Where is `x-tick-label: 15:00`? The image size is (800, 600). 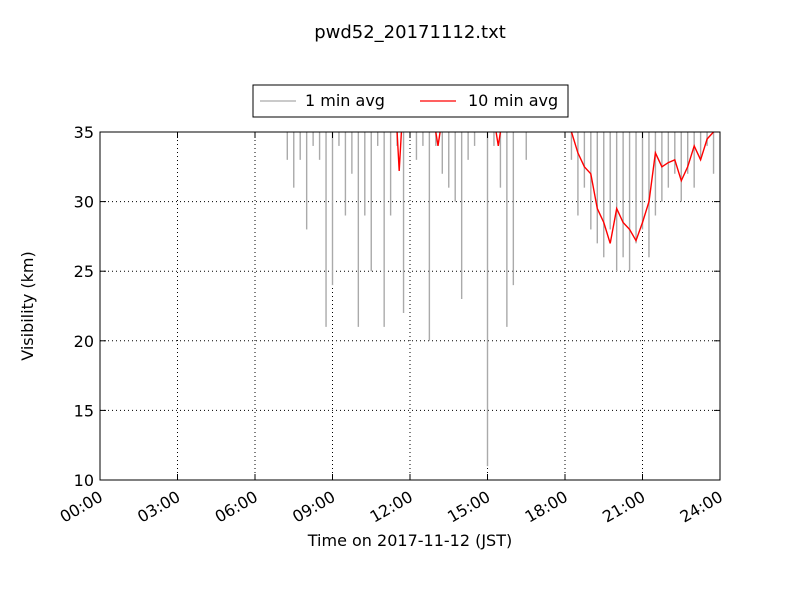
x-tick-label: 15:00 is located at coordinates (468, 507).